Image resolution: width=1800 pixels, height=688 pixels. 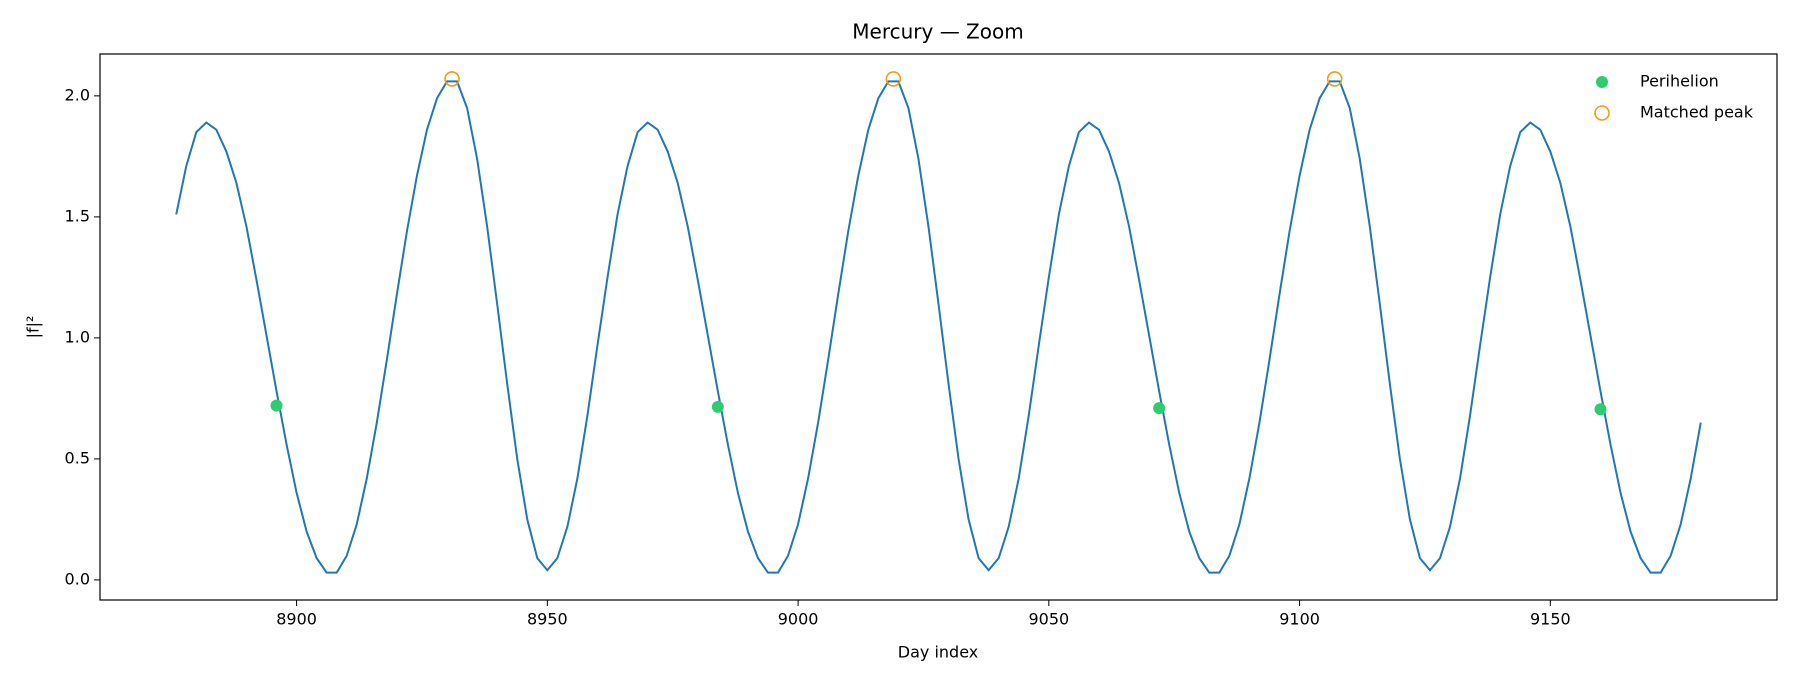 I want to click on x-axis-label: Day index, so click(x=938, y=652).